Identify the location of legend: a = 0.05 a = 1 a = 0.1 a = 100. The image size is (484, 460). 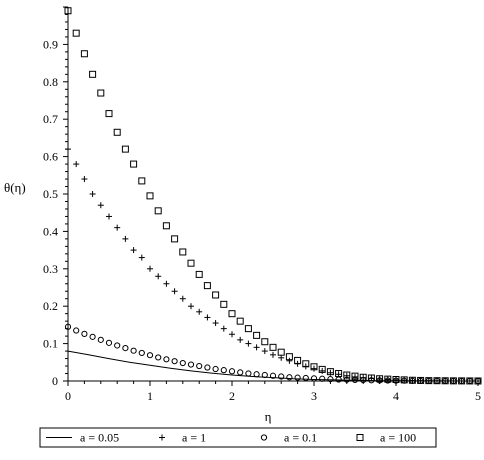
(238, 437).